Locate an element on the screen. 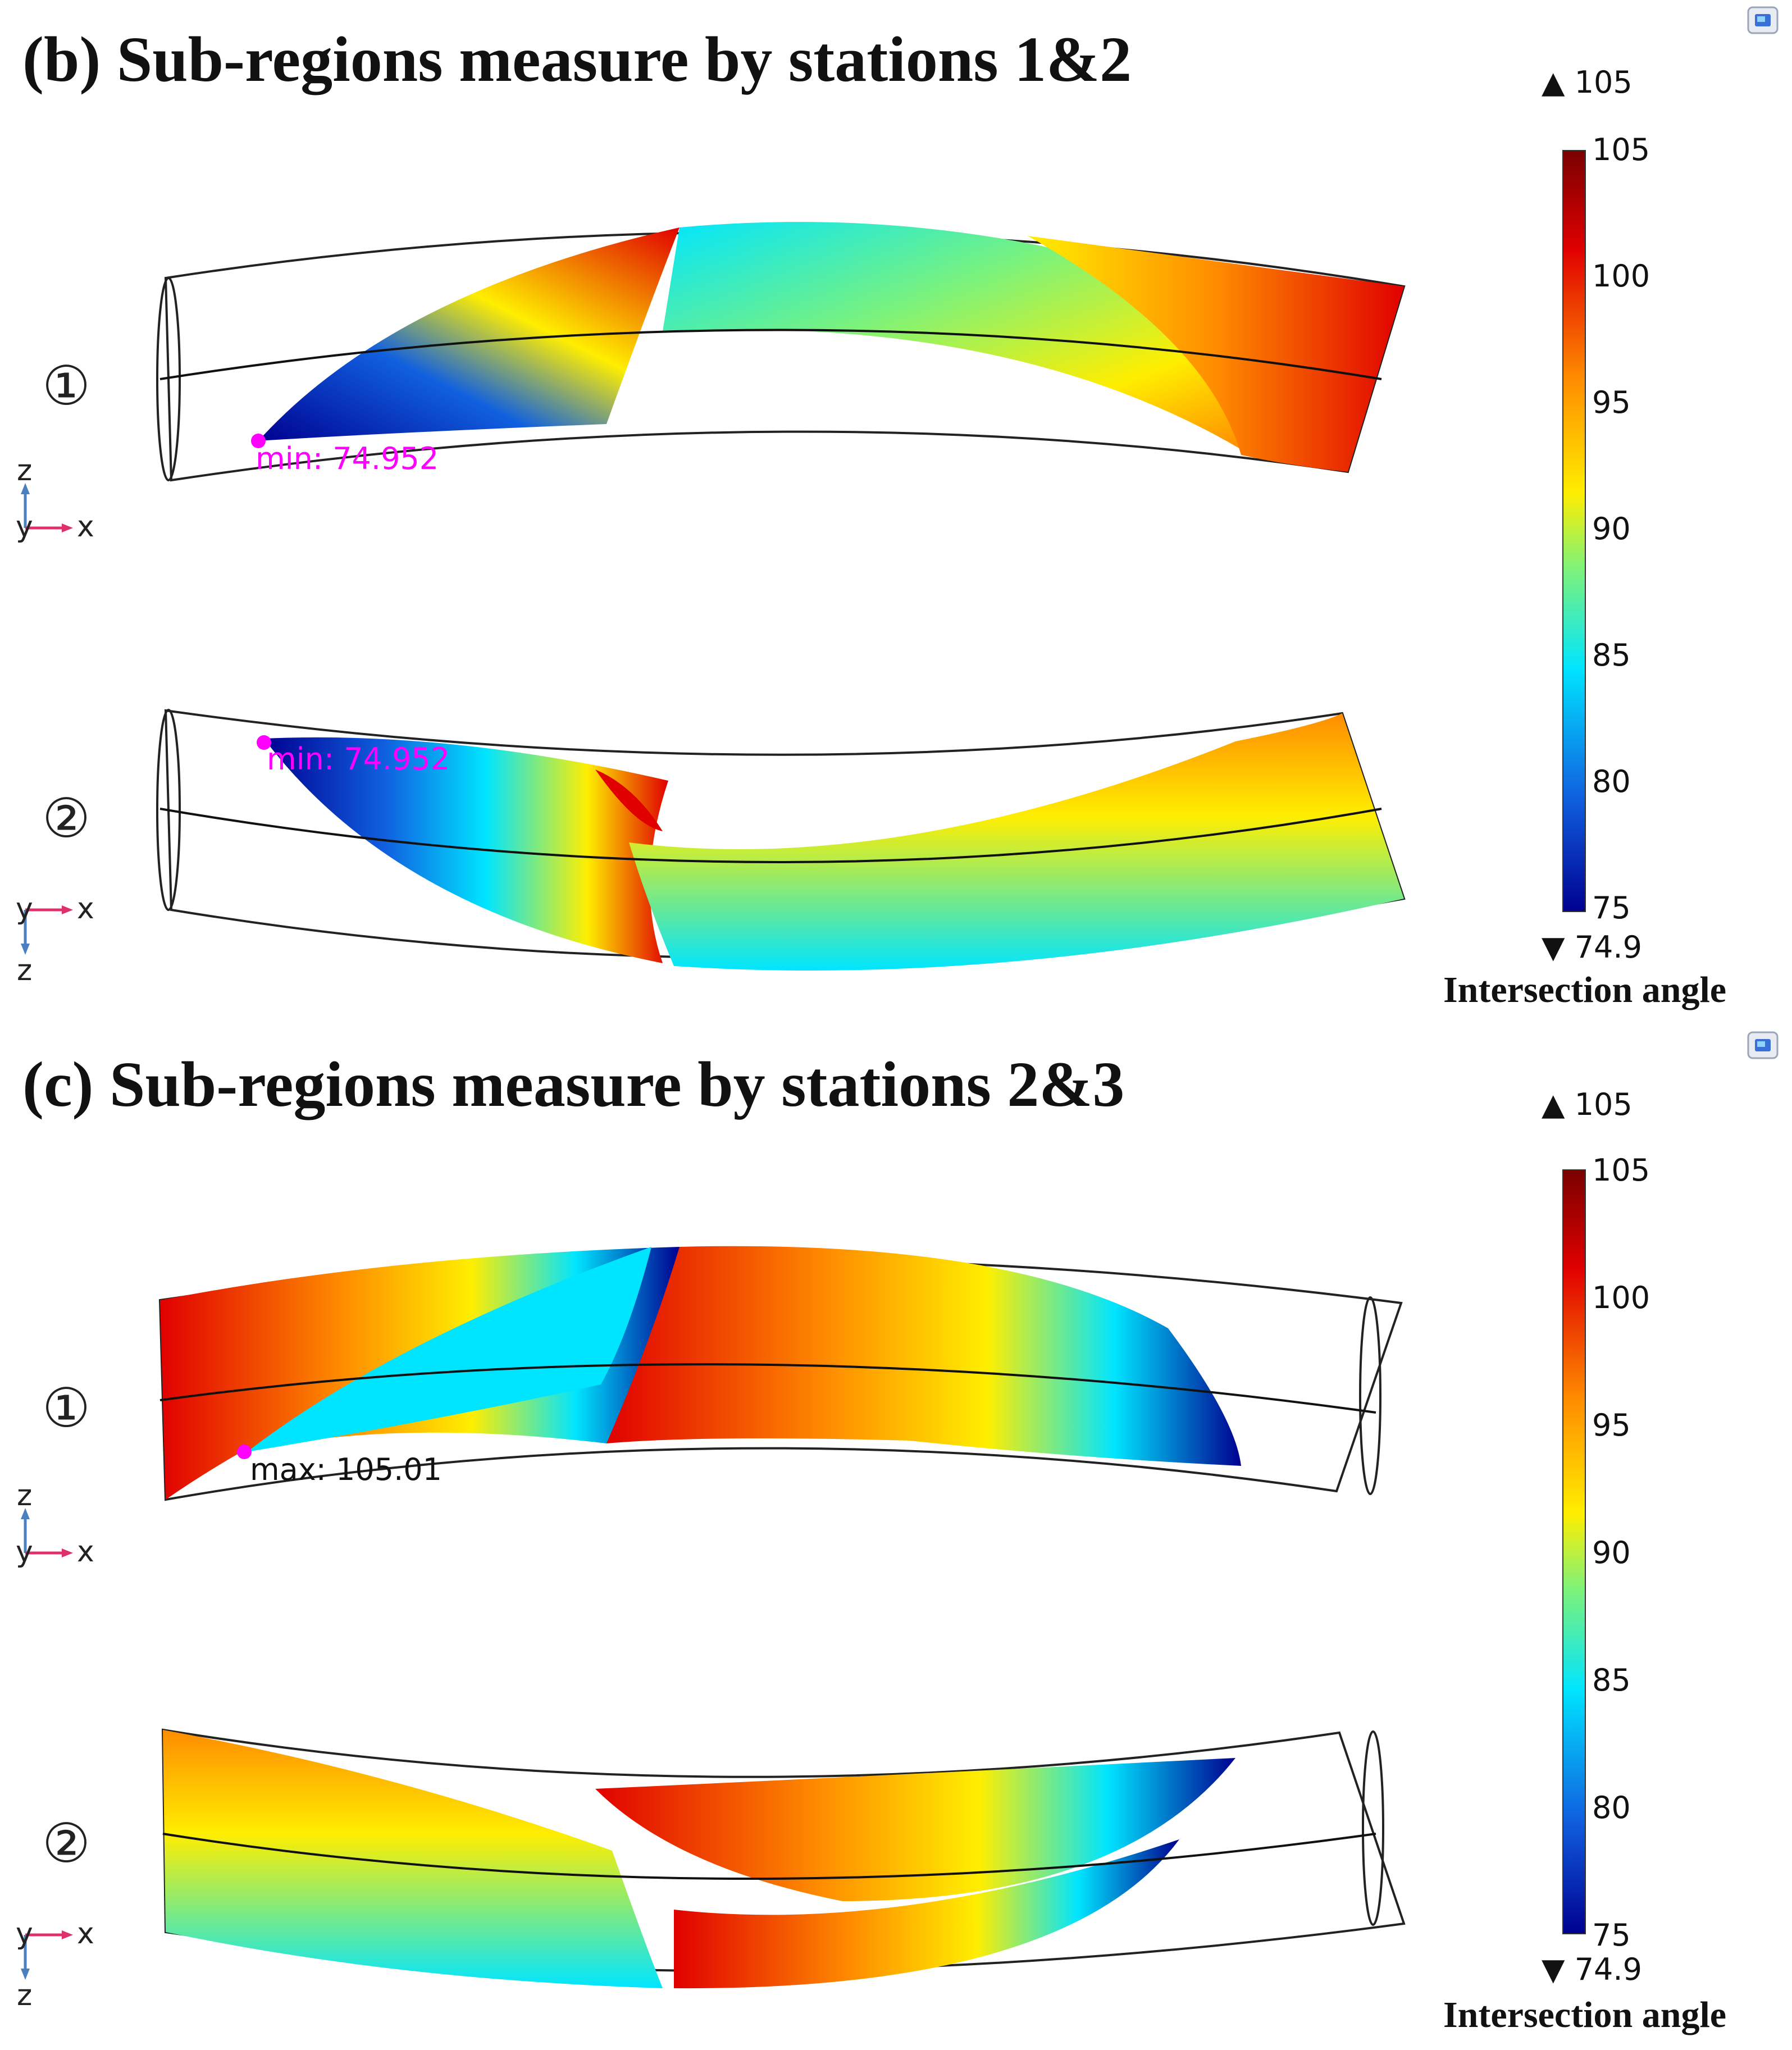 The width and height of the screenshot is (1792, 2050). panel-title: (b) Sub-regions measure by stations 1&2 is located at coordinates (577, 59).